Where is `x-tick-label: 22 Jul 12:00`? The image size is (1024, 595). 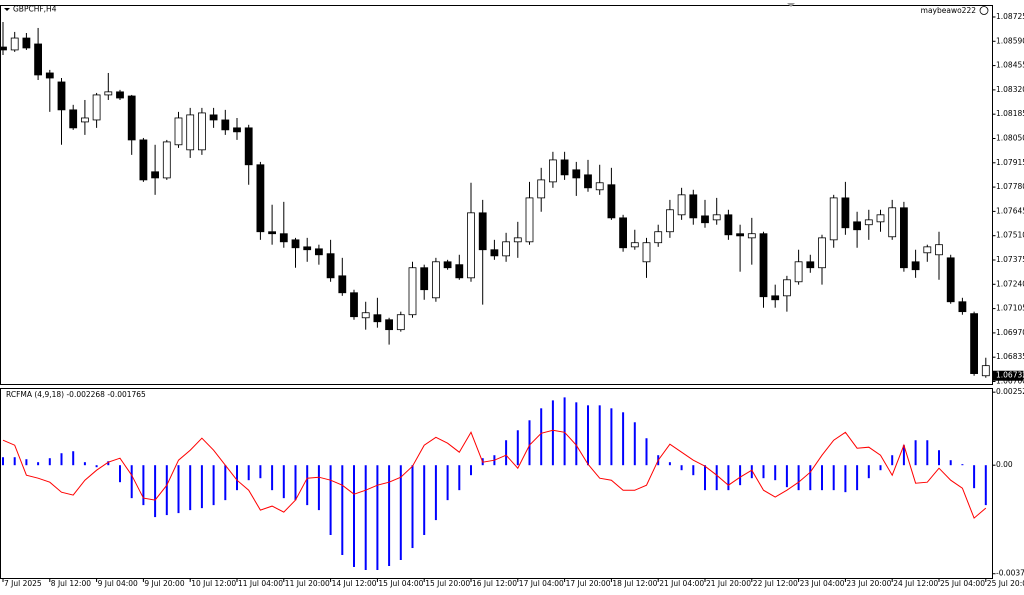
x-tick-label: 22 Jul 12:00 is located at coordinates (775, 583).